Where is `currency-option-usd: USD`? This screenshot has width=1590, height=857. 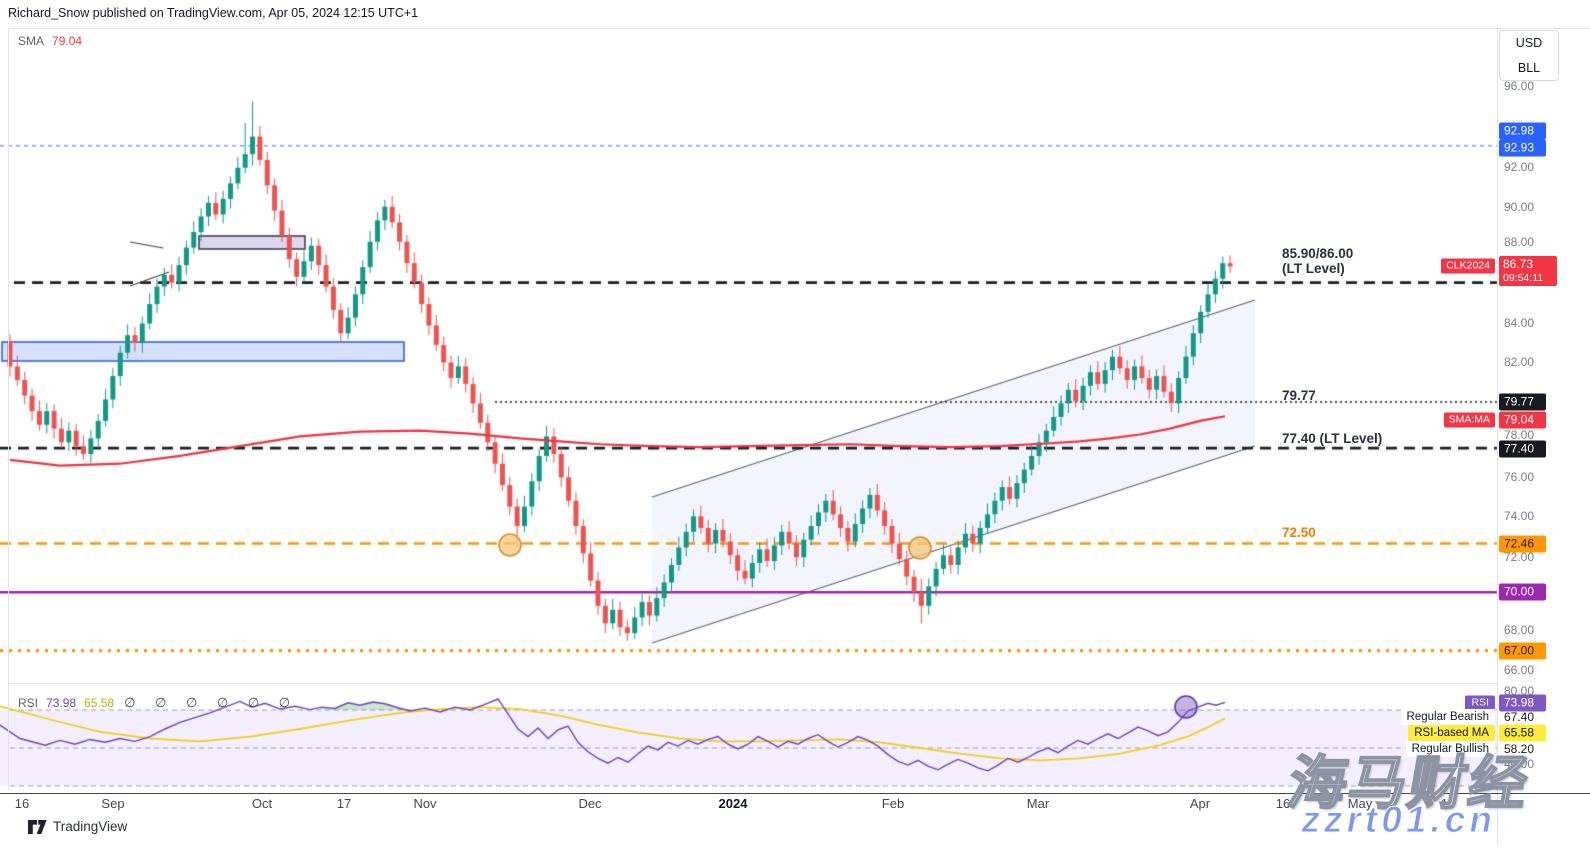
currency-option-usd: USD is located at coordinates (1529, 43).